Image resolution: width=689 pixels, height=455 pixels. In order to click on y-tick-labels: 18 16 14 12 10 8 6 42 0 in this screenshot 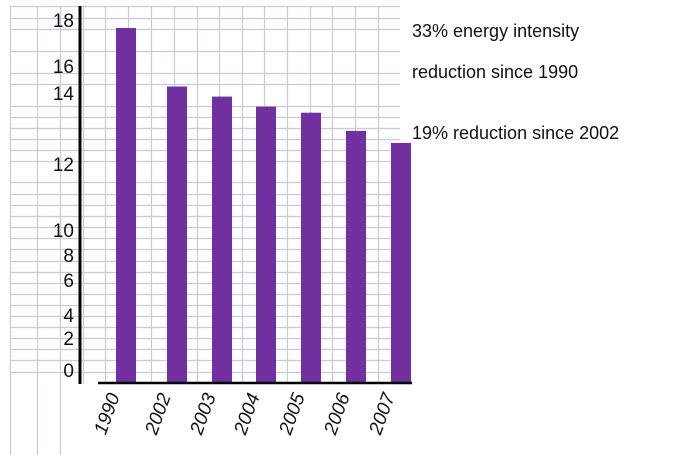, I will do `click(64, 196)`.